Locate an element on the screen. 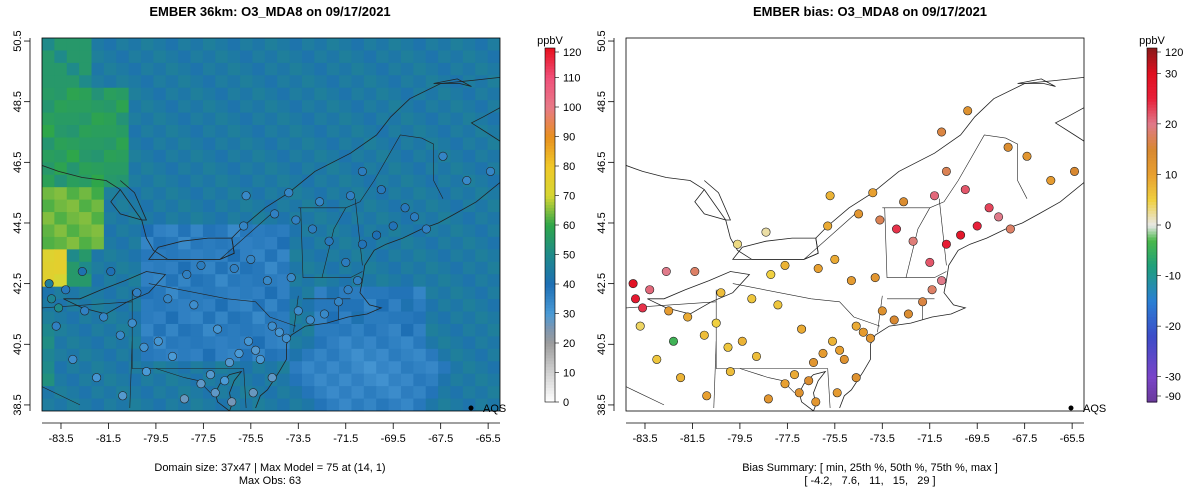 The image size is (1200, 502). right-x-tick-label: -69.5 is located at coordinates (977, 439).